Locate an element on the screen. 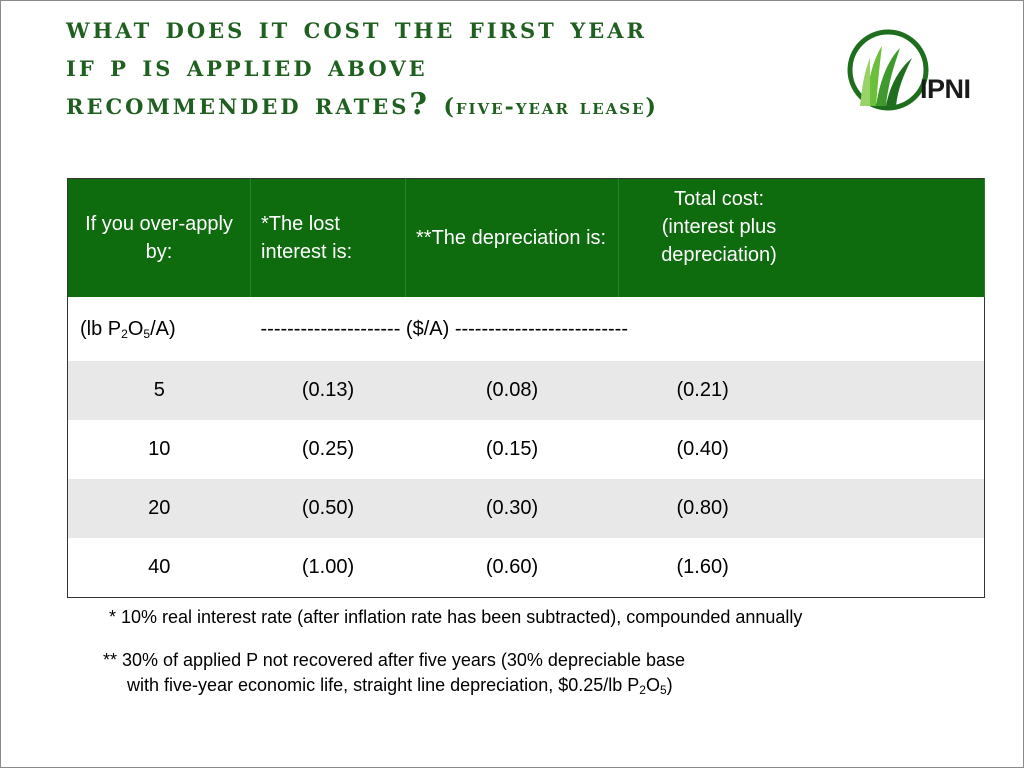 The image size is (1024, 768). table-row: 10 (0.25) (0.15) (0.40) is located at coordinates (526, 449).